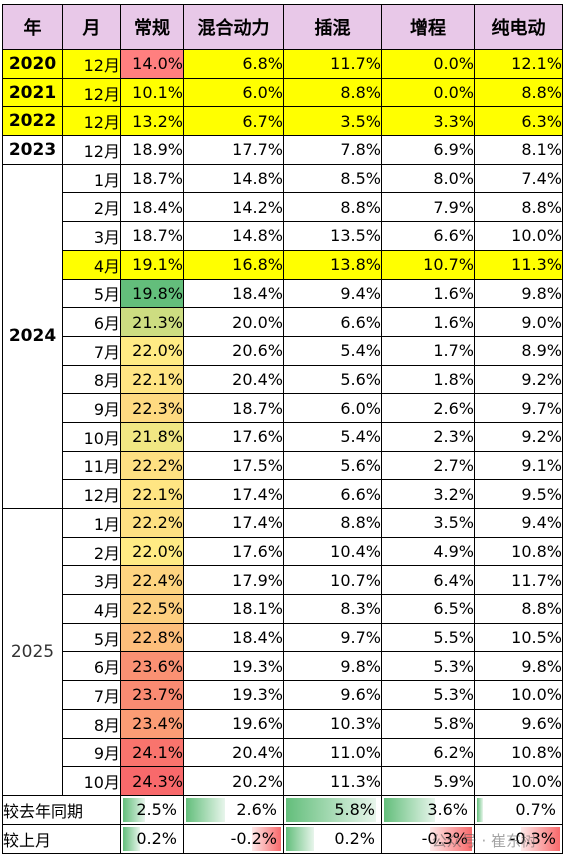 The image size is (566, 864). Describe the element at coordinates (332, 178) in the screenshot. I see `value-cell: 8.5%` at that location.